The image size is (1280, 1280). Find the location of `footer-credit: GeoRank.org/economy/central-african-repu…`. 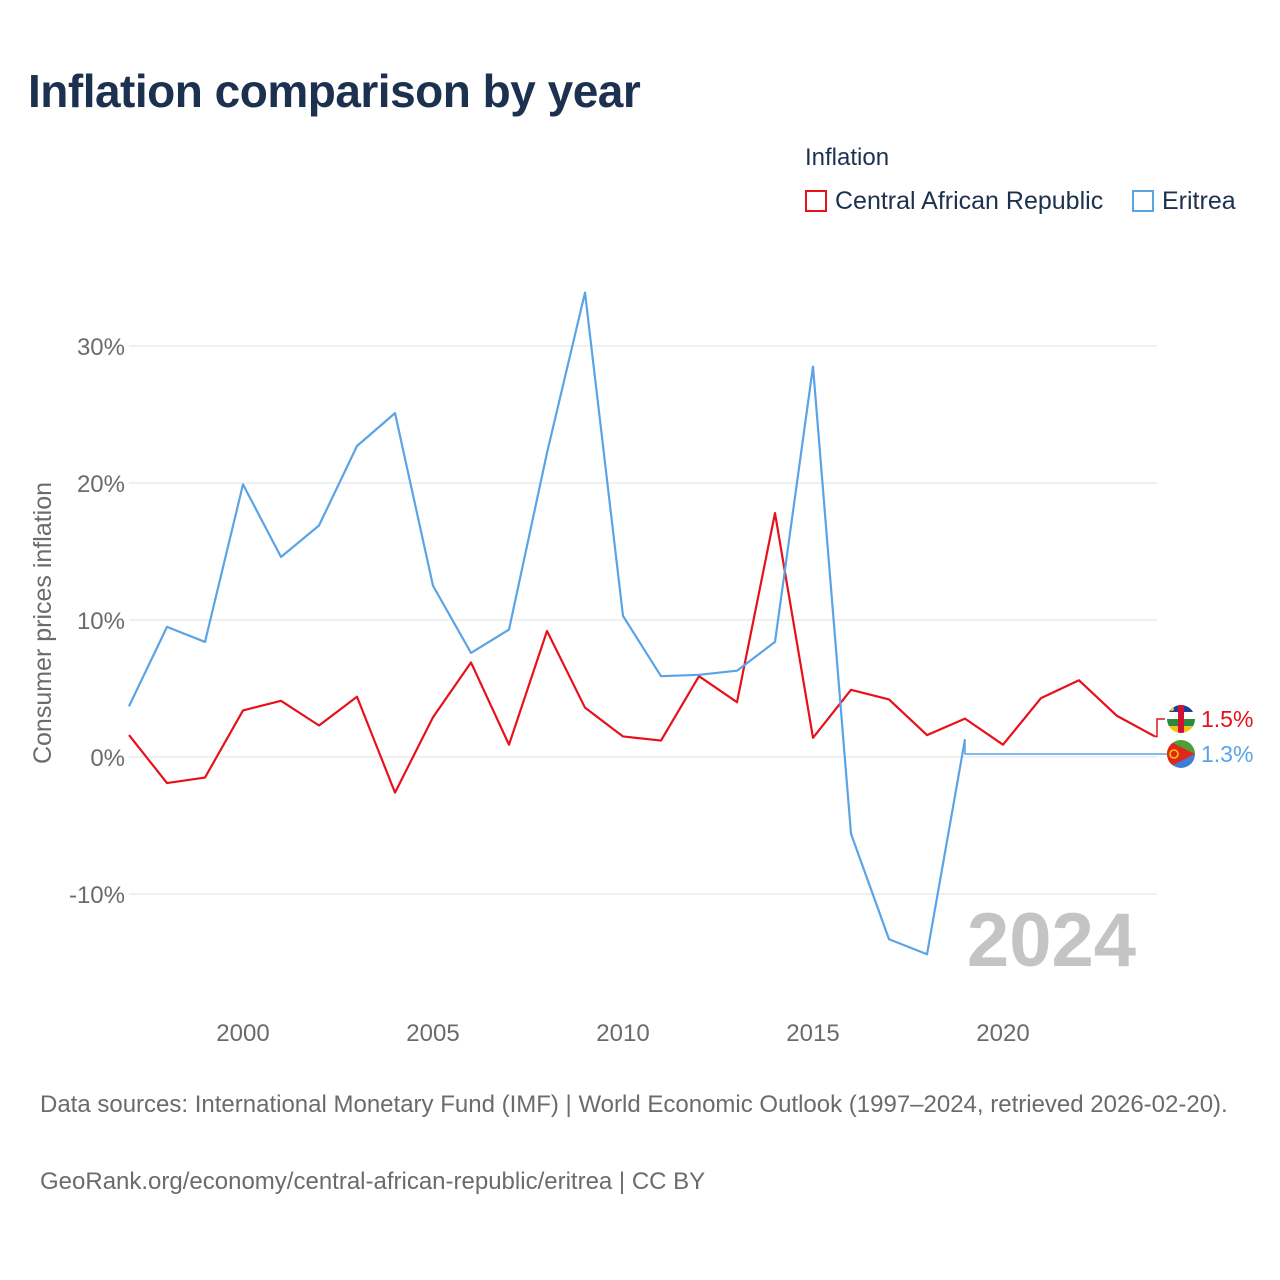

footer-credit: GeoRank.org/economy/central-african-repu… is located at coordinates (373, 1181).